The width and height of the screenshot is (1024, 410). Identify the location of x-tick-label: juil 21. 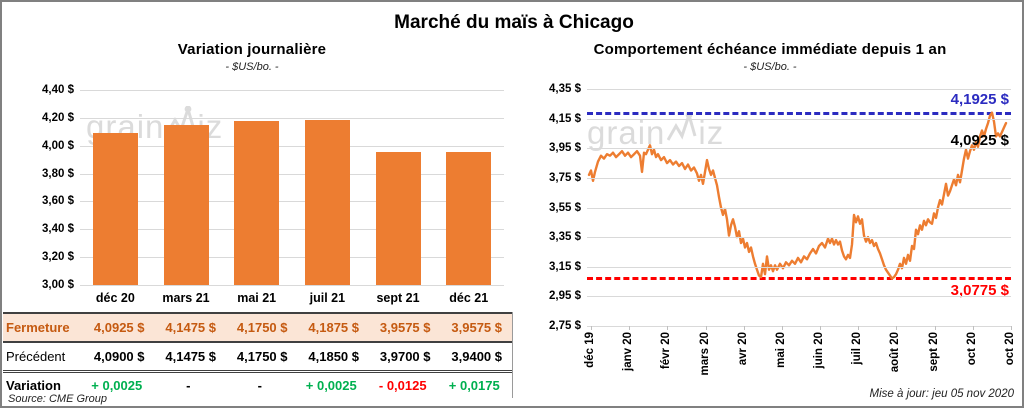
(327, 298).